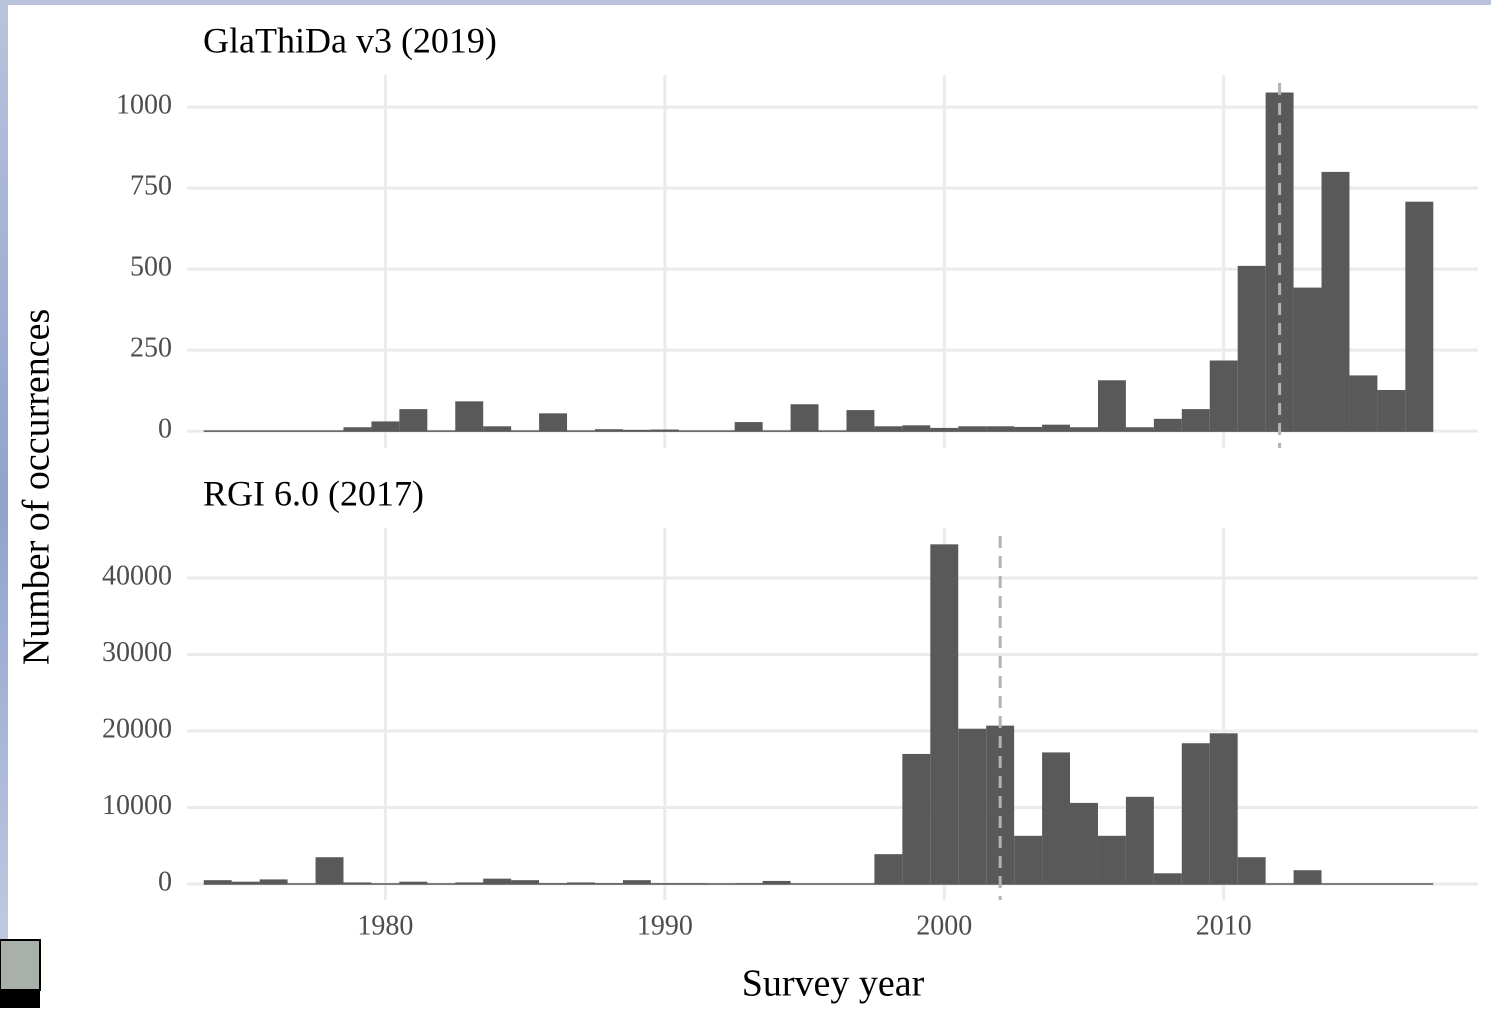  Describe the element at coordinates (37, 487) in the screenshot. I see `y-axis-label: Number of occurrences` at that location.